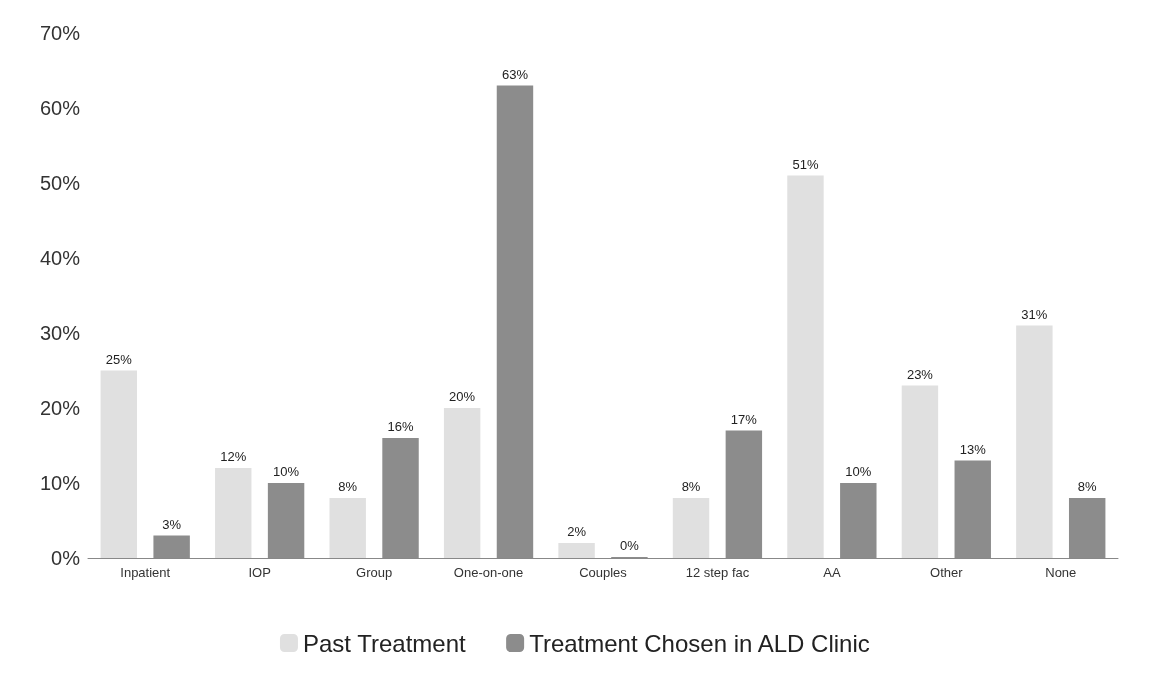 This screenshot has width=1155, height=679. I want to click on data-label: 16%, so click(400, 426).